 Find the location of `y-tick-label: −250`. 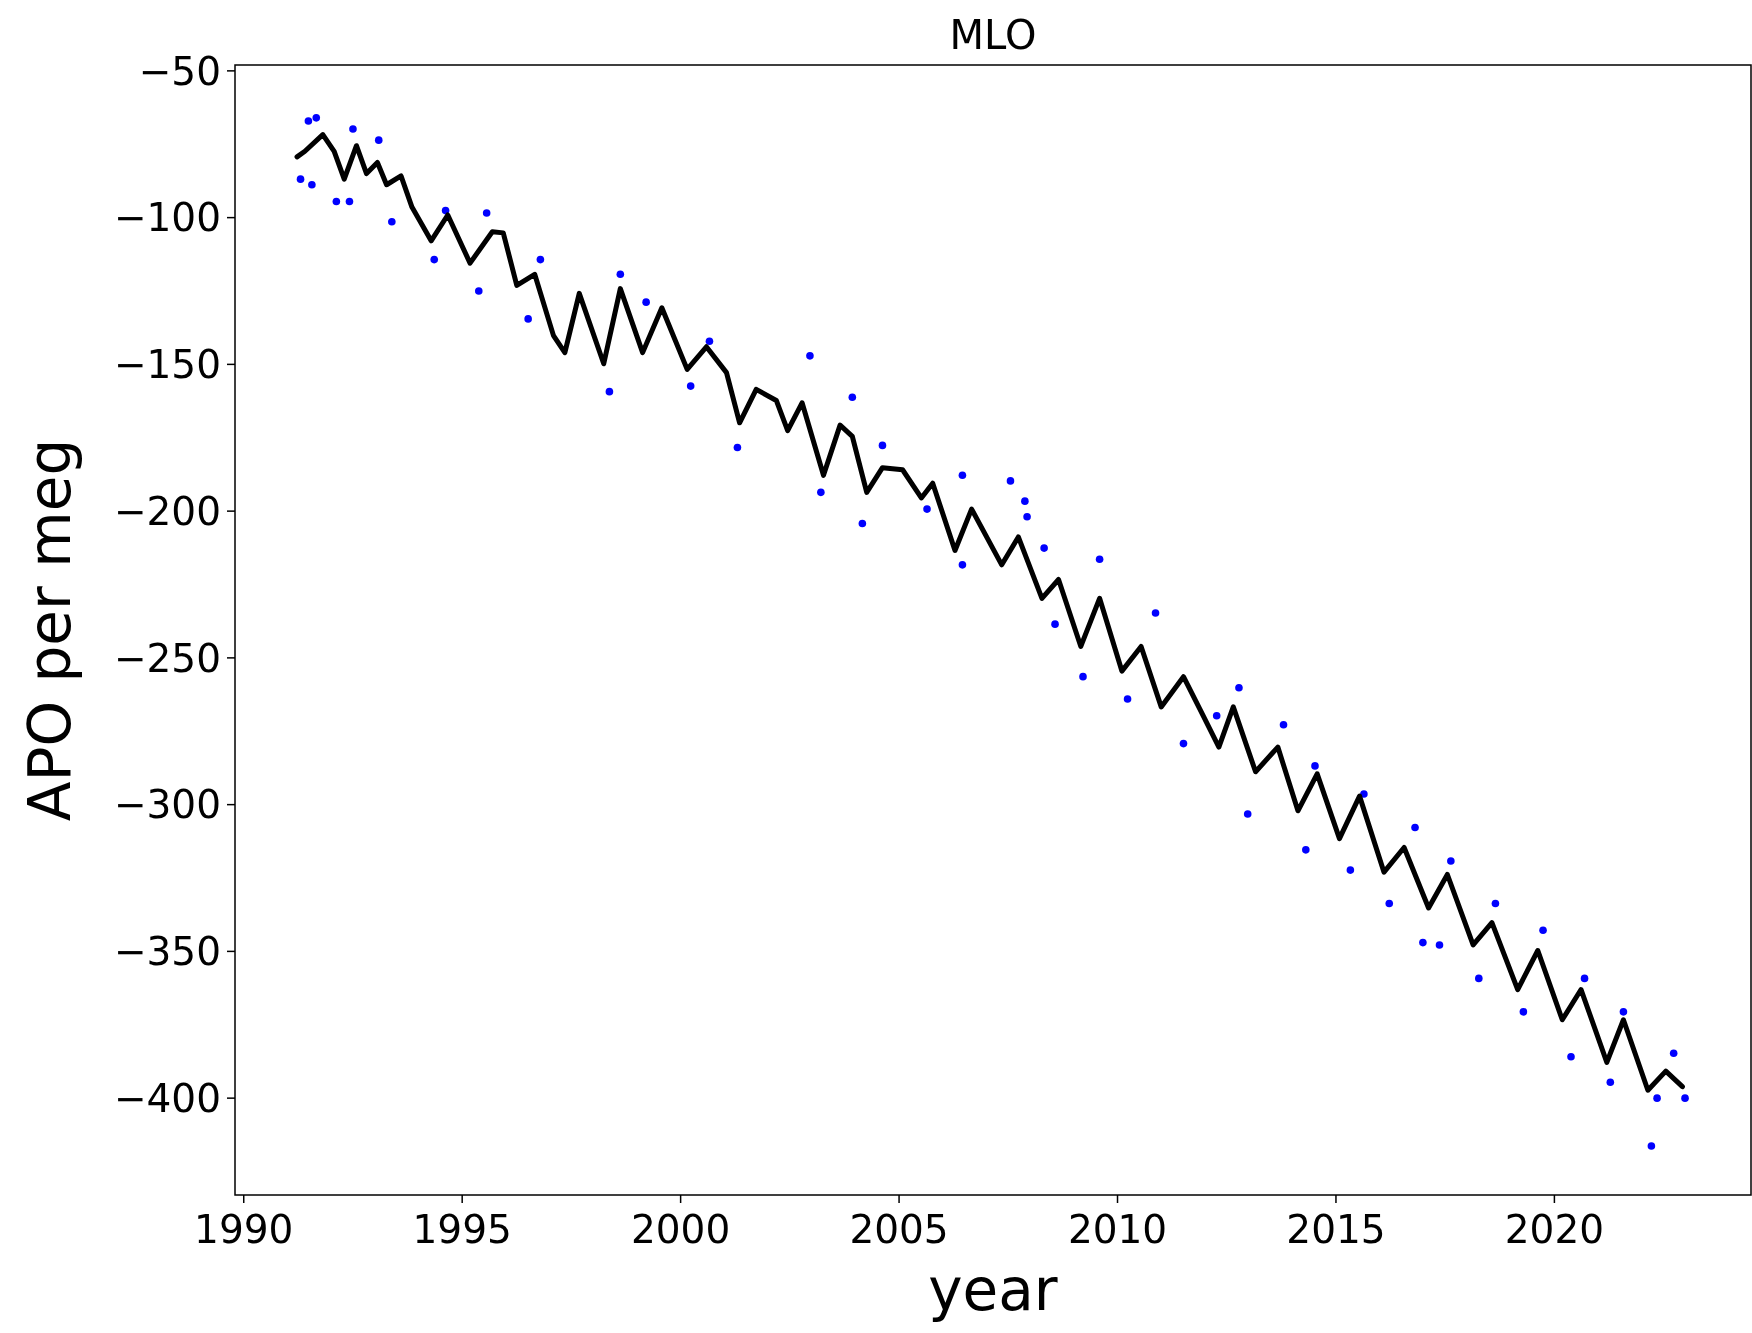

y-tick-label: −250 is located at coordinates (167, 658).